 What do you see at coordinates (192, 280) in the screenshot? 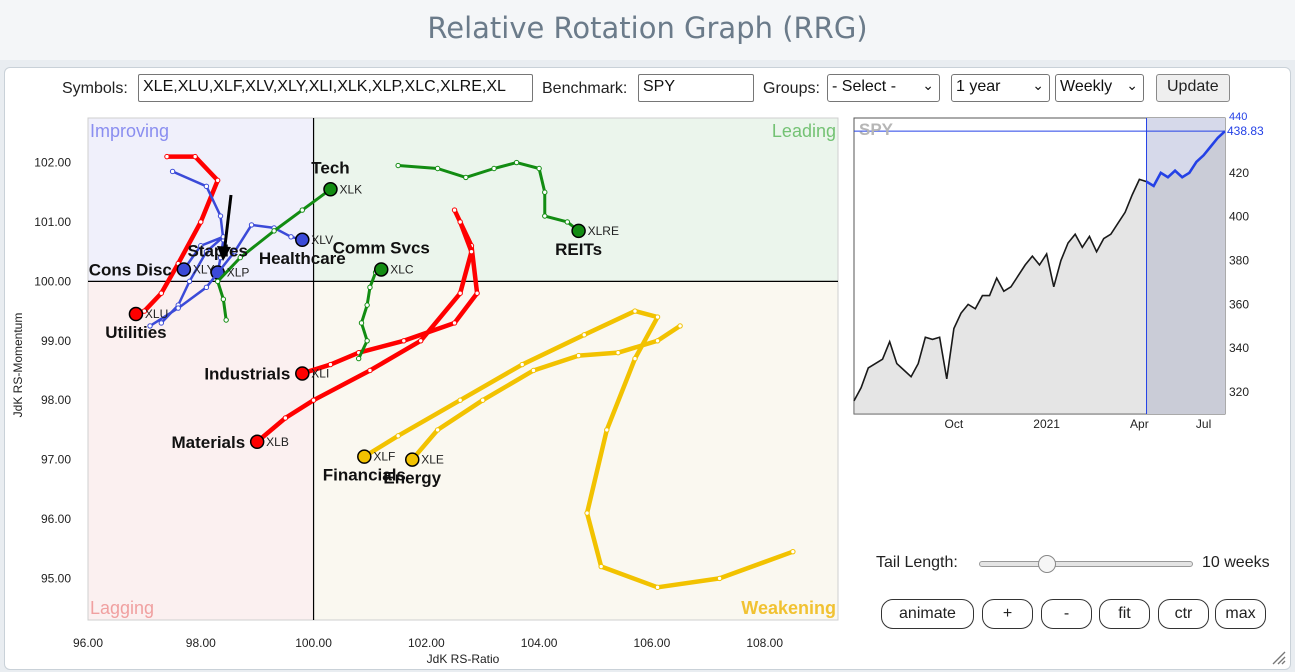
I see `series-xly` at bounding box center [192, 280].